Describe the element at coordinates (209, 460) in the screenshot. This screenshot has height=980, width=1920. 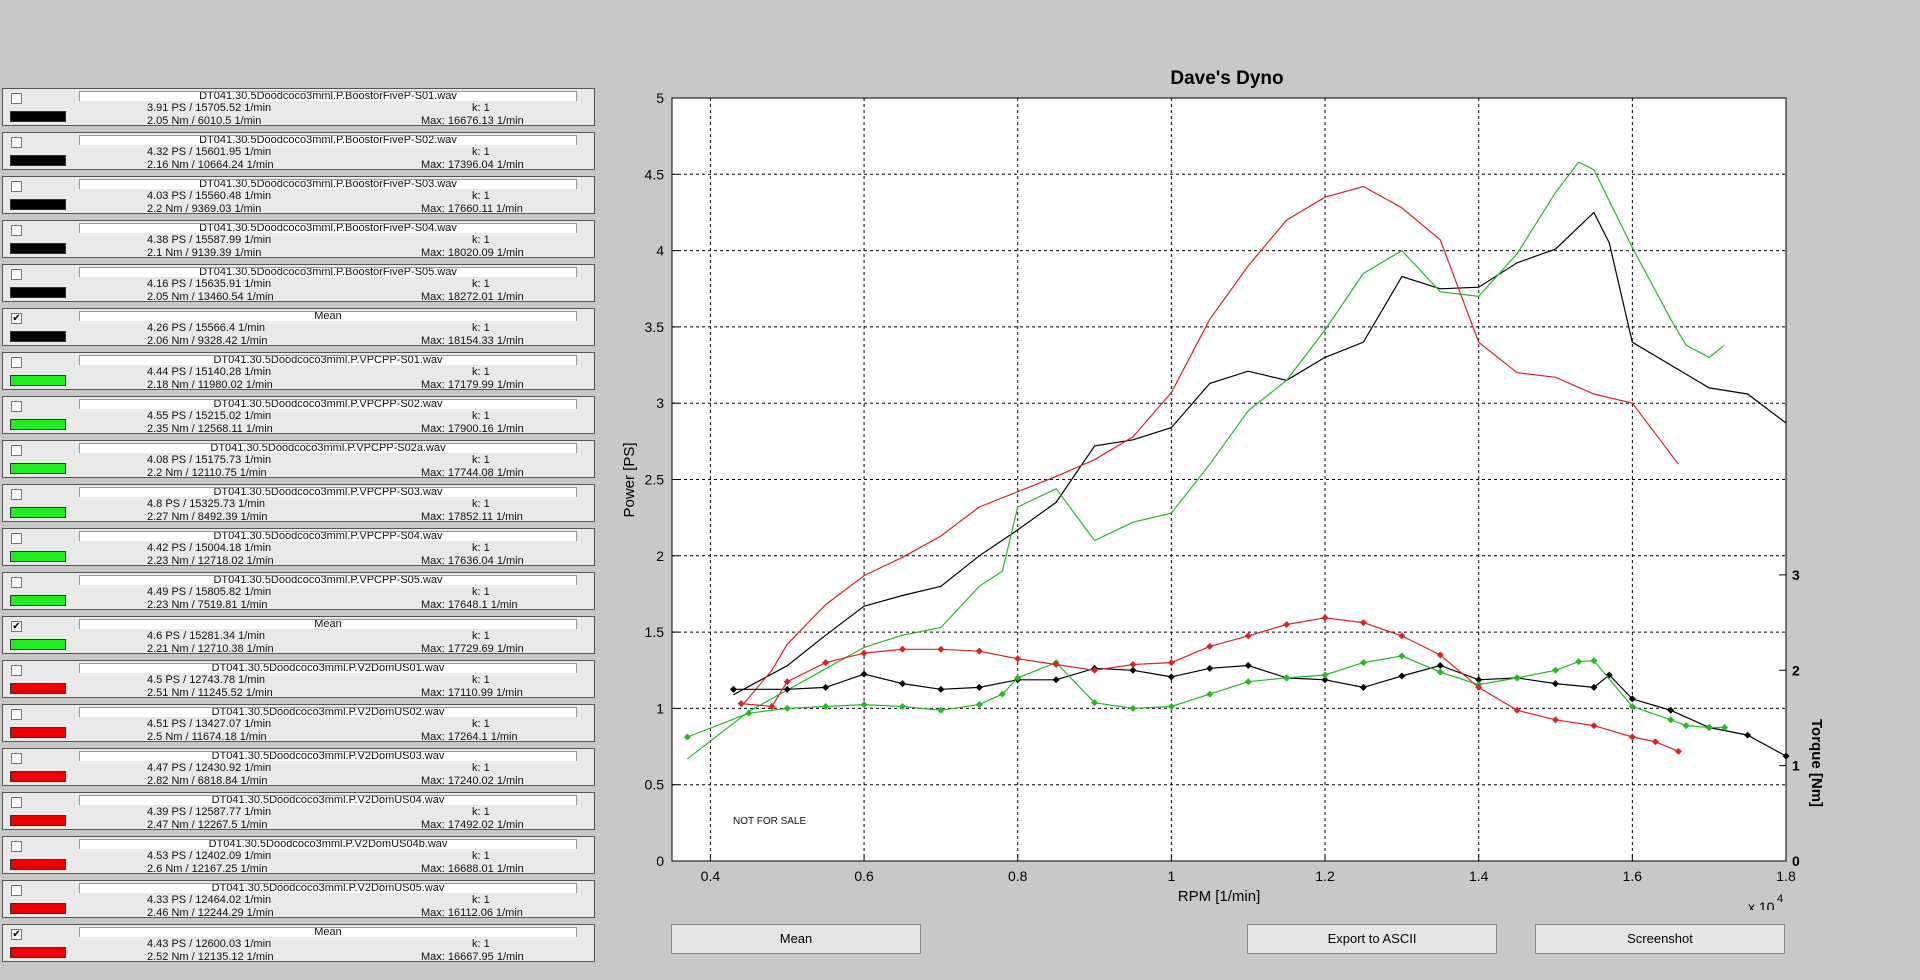
I see `run-peak-power: 4.08 PS / 15175.73 1/min` at that location.